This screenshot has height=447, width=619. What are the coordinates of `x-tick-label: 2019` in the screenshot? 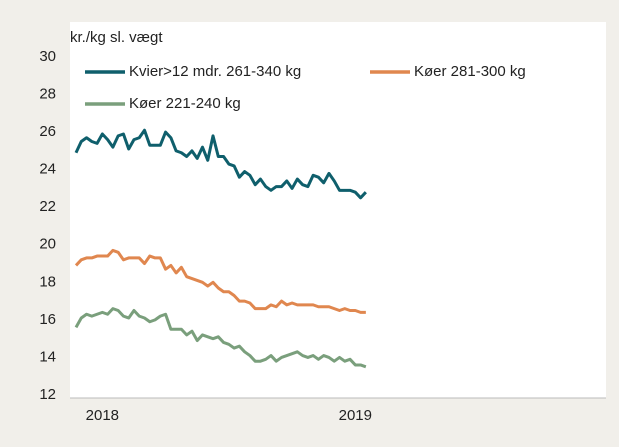 It's located at (355, 415).